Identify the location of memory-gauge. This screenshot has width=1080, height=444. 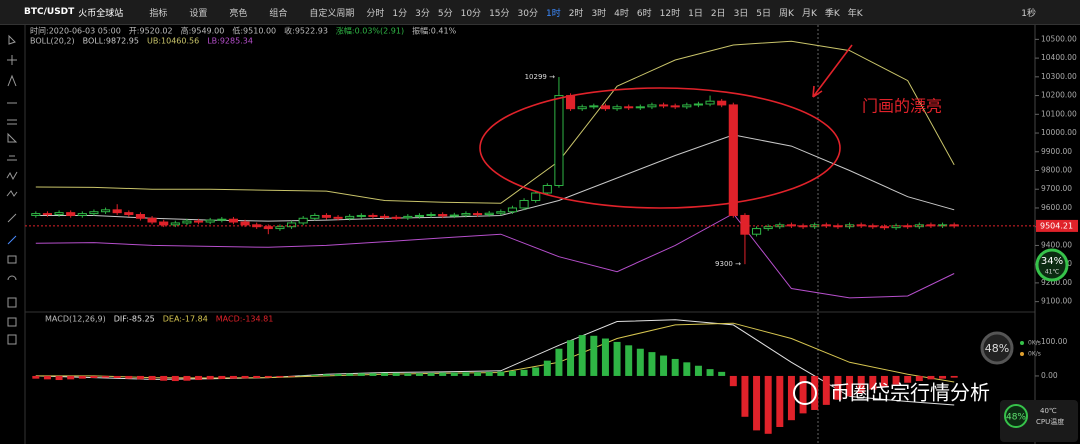
(1052, 265).